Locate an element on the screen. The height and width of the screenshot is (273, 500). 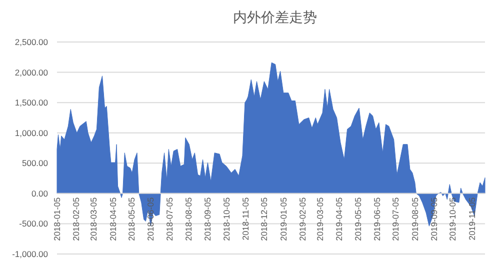
x-tick-label: 2018-09-05 is located at coordinates (207, 219).